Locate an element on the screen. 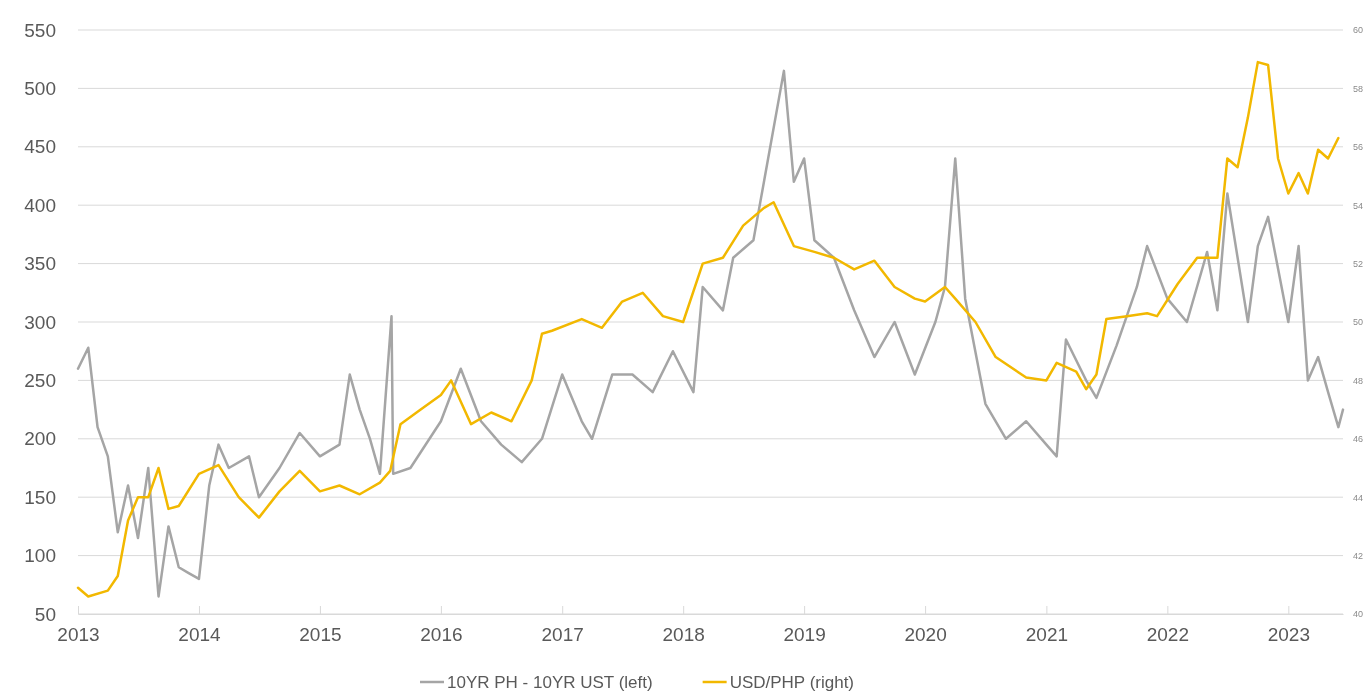 The image size is (1367, 696). x-tick-label: 2020 is located at coordinates (925, 635).